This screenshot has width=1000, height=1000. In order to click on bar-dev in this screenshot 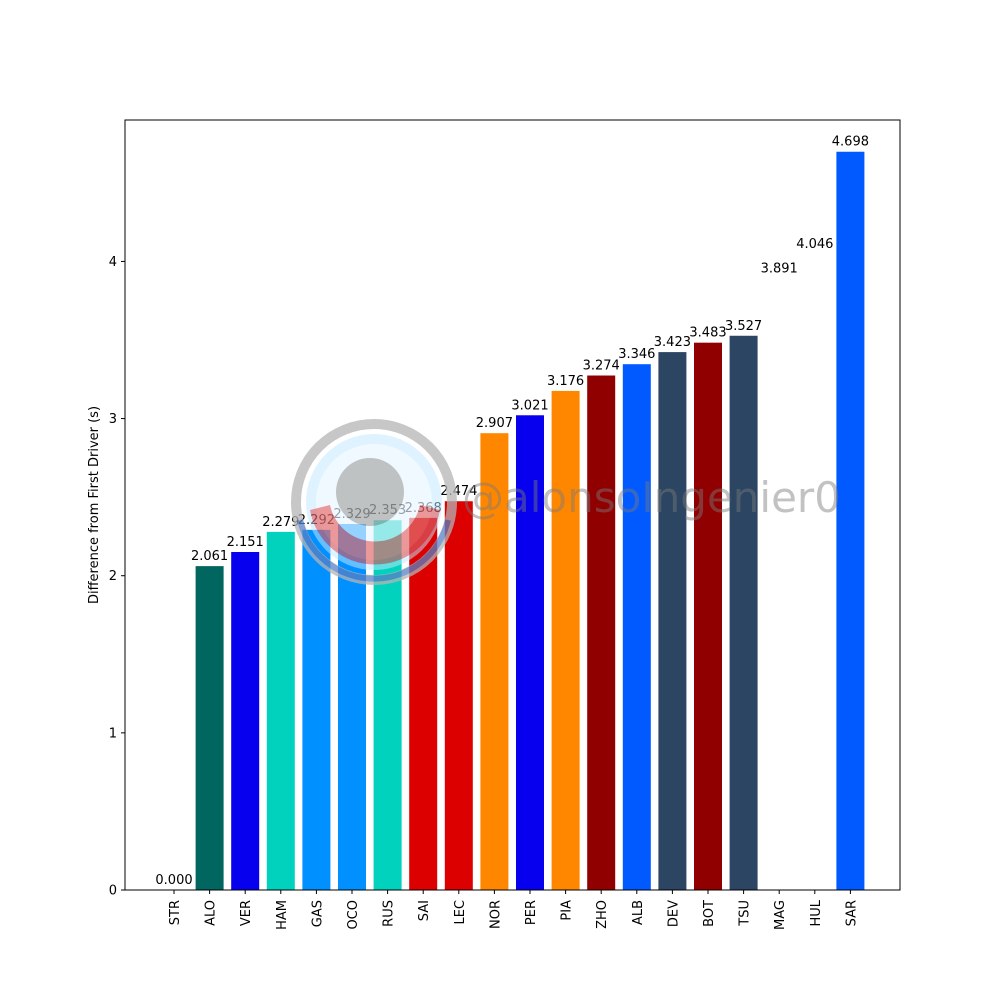, I will do `click(672, 621)`.